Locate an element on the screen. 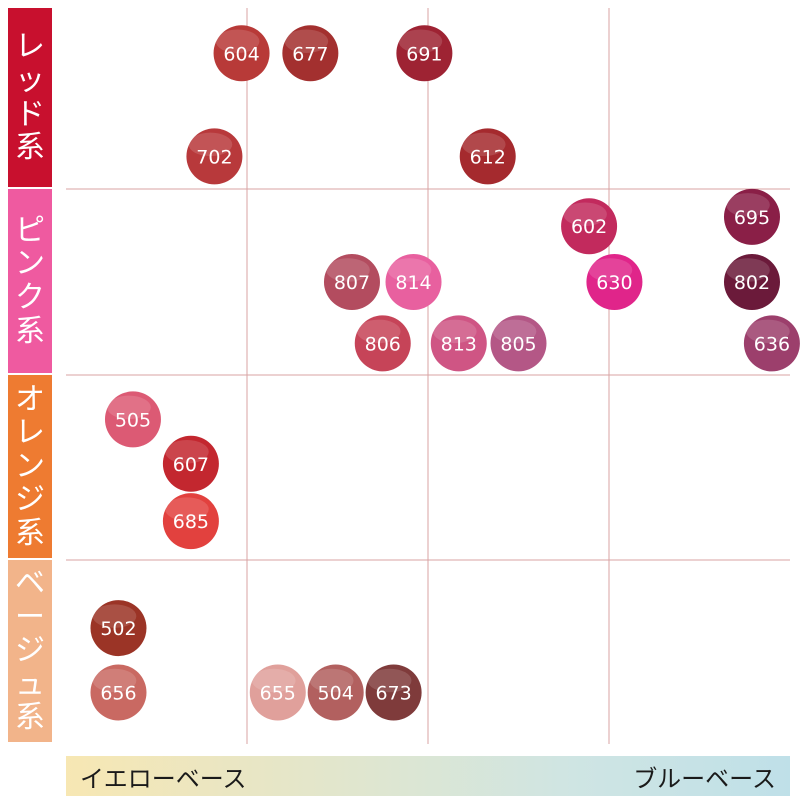 This screenshot has width=800, height=800. color-swatch: 802 is located at coordinates (751, 282).